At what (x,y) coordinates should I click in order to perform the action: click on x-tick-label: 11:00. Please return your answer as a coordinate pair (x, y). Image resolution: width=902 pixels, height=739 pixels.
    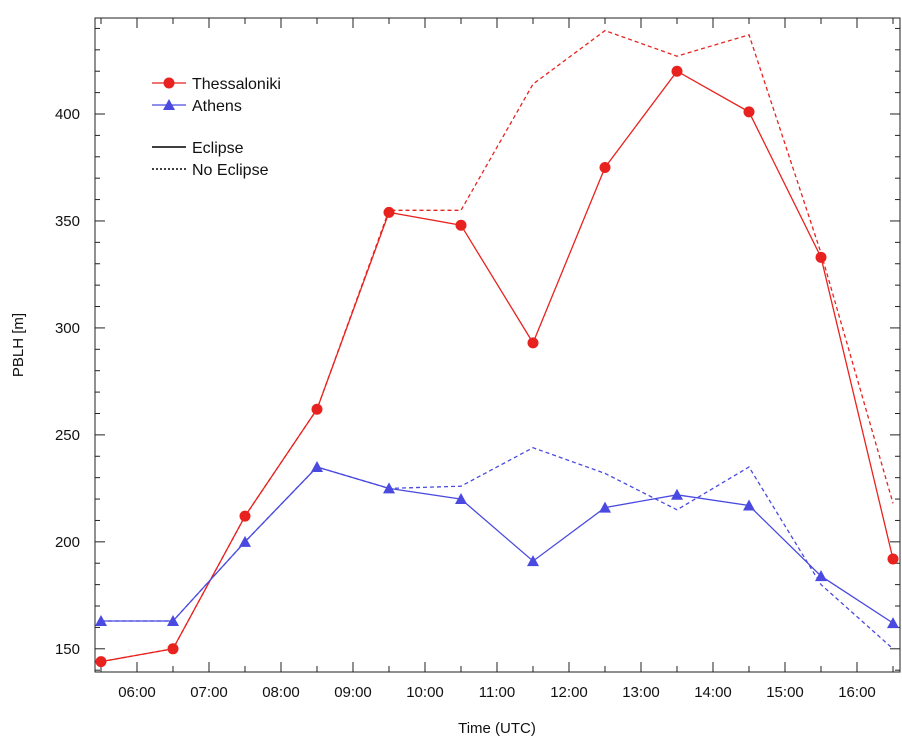
    Looking at the image, I should click on (497, 692).